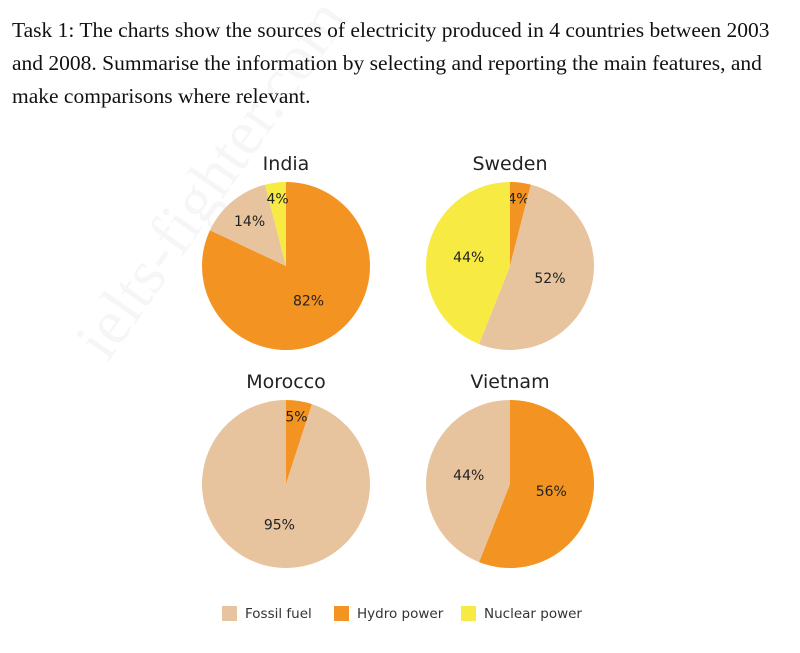 This screenshot has width=800, height=653. What do you see at coordinates (551, 492) in the screenshot?
I see `pie-slice-label: 56%` at bounding box center [551, 492].